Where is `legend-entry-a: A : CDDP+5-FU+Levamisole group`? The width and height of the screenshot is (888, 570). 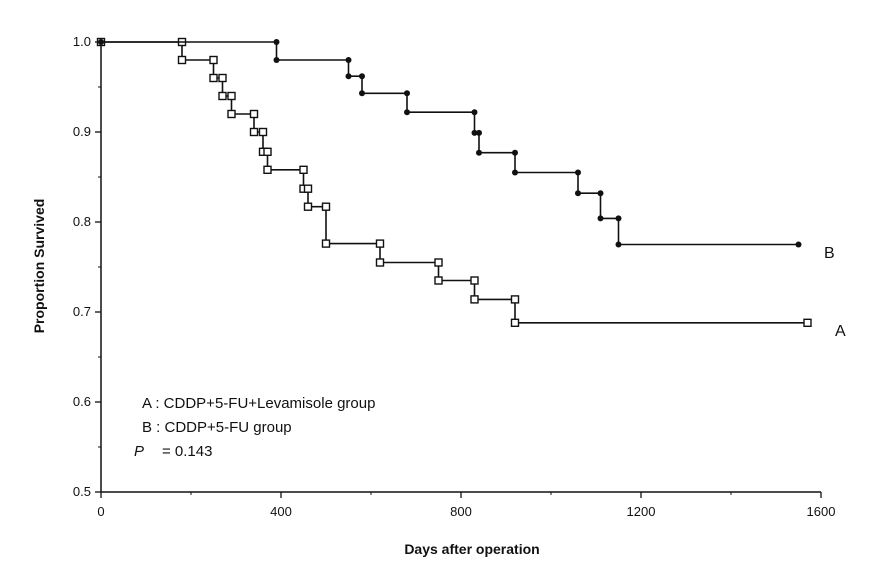 legend-entry-a: A : CDDP+5-FU+Levamisole group is located at coordinates (258, 403).